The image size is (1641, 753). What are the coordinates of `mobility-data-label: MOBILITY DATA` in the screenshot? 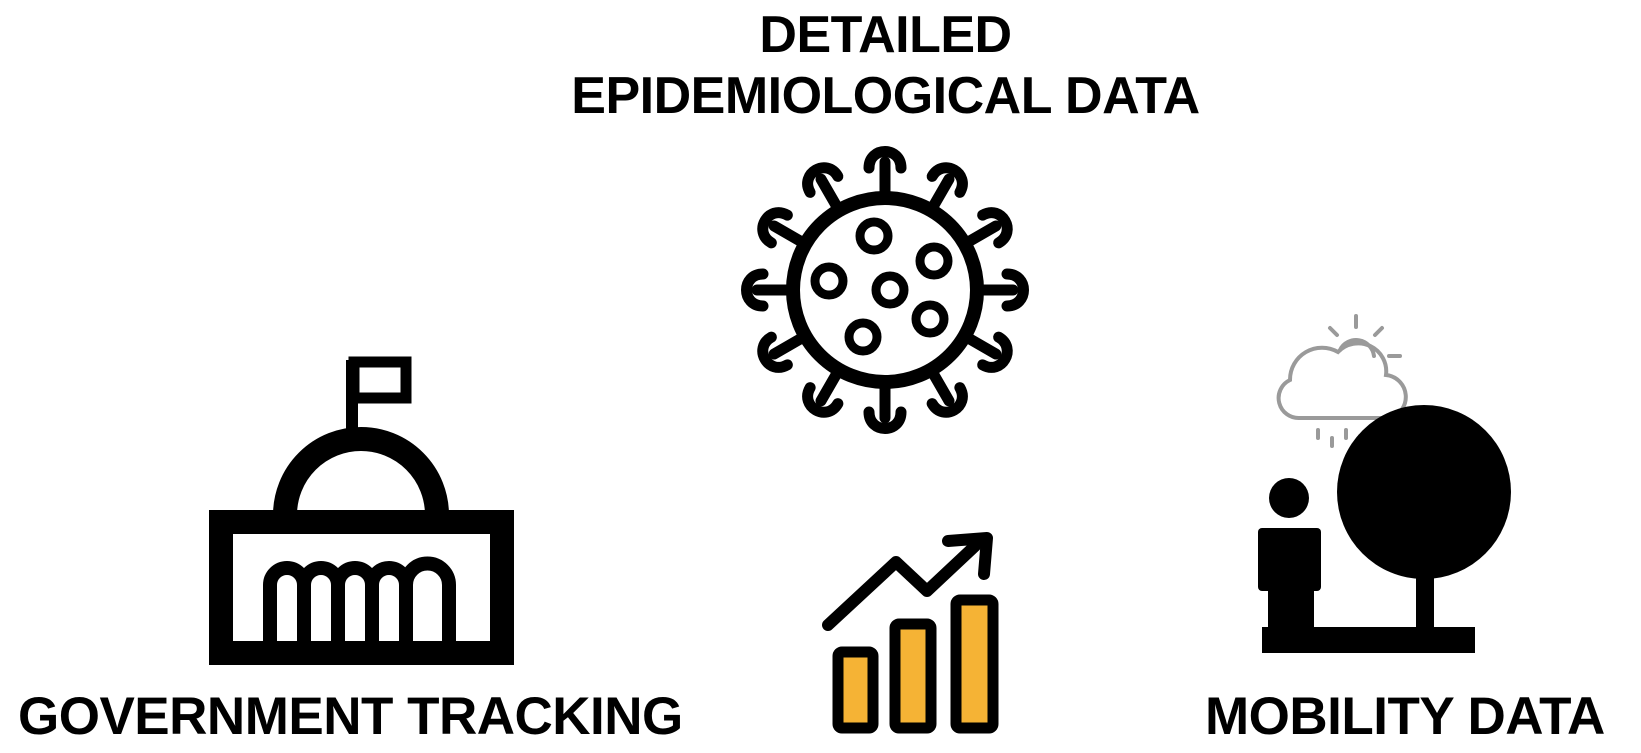 It's located at (1405, 716).